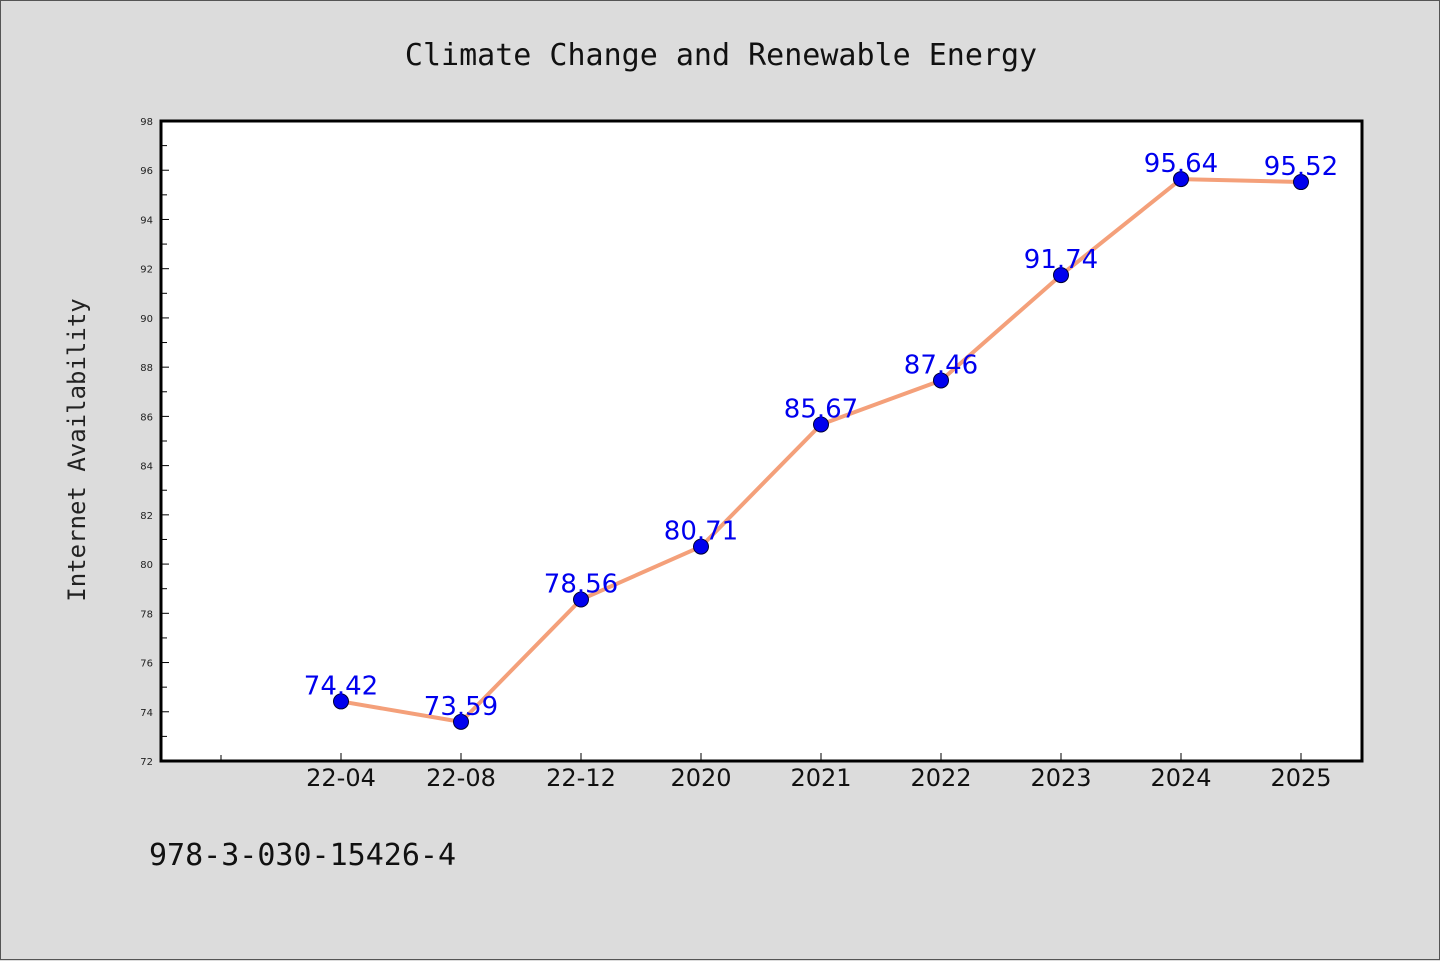  I want to click on chart-title: Climate Change and Renewable Energy, so click(721, 55).